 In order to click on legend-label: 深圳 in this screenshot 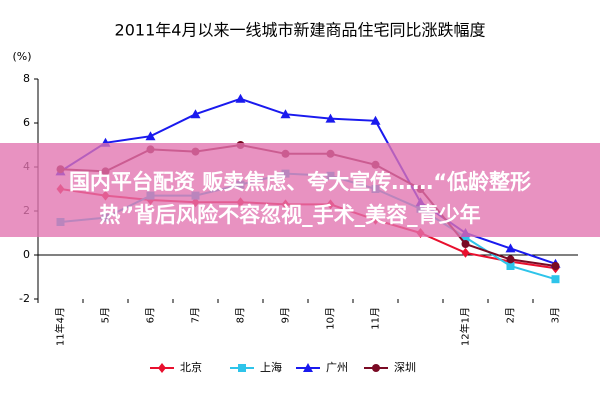, I will do `click(405, 367)`.